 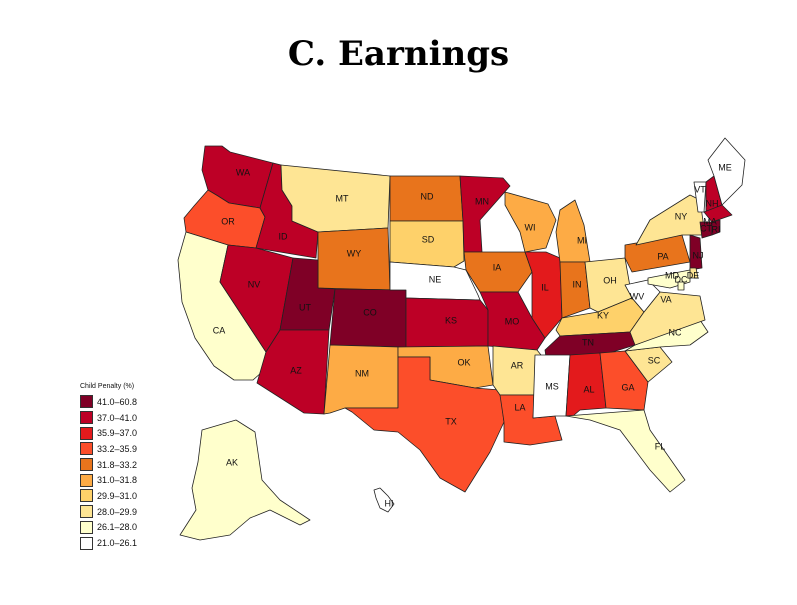 I want to click on state-mi, so click(x=573, y=231).